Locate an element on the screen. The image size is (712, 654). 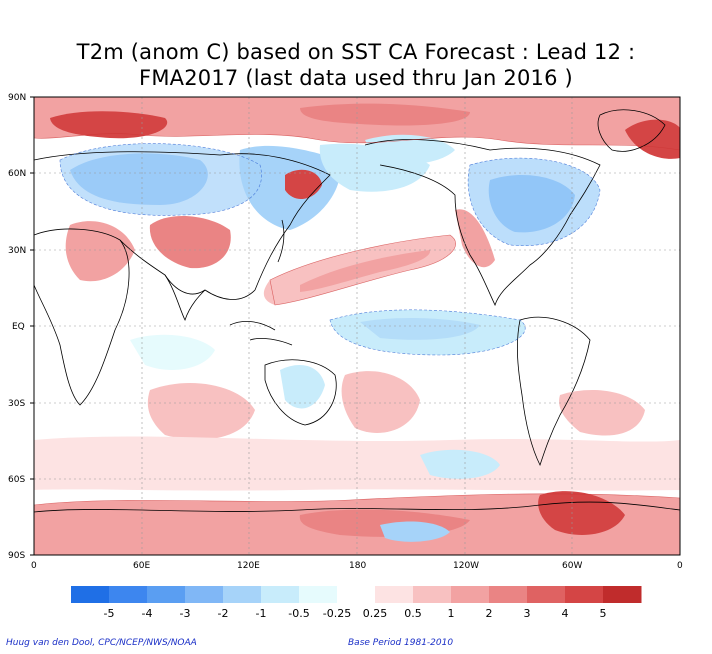
australia-cool is located at coordinates (302, 387).